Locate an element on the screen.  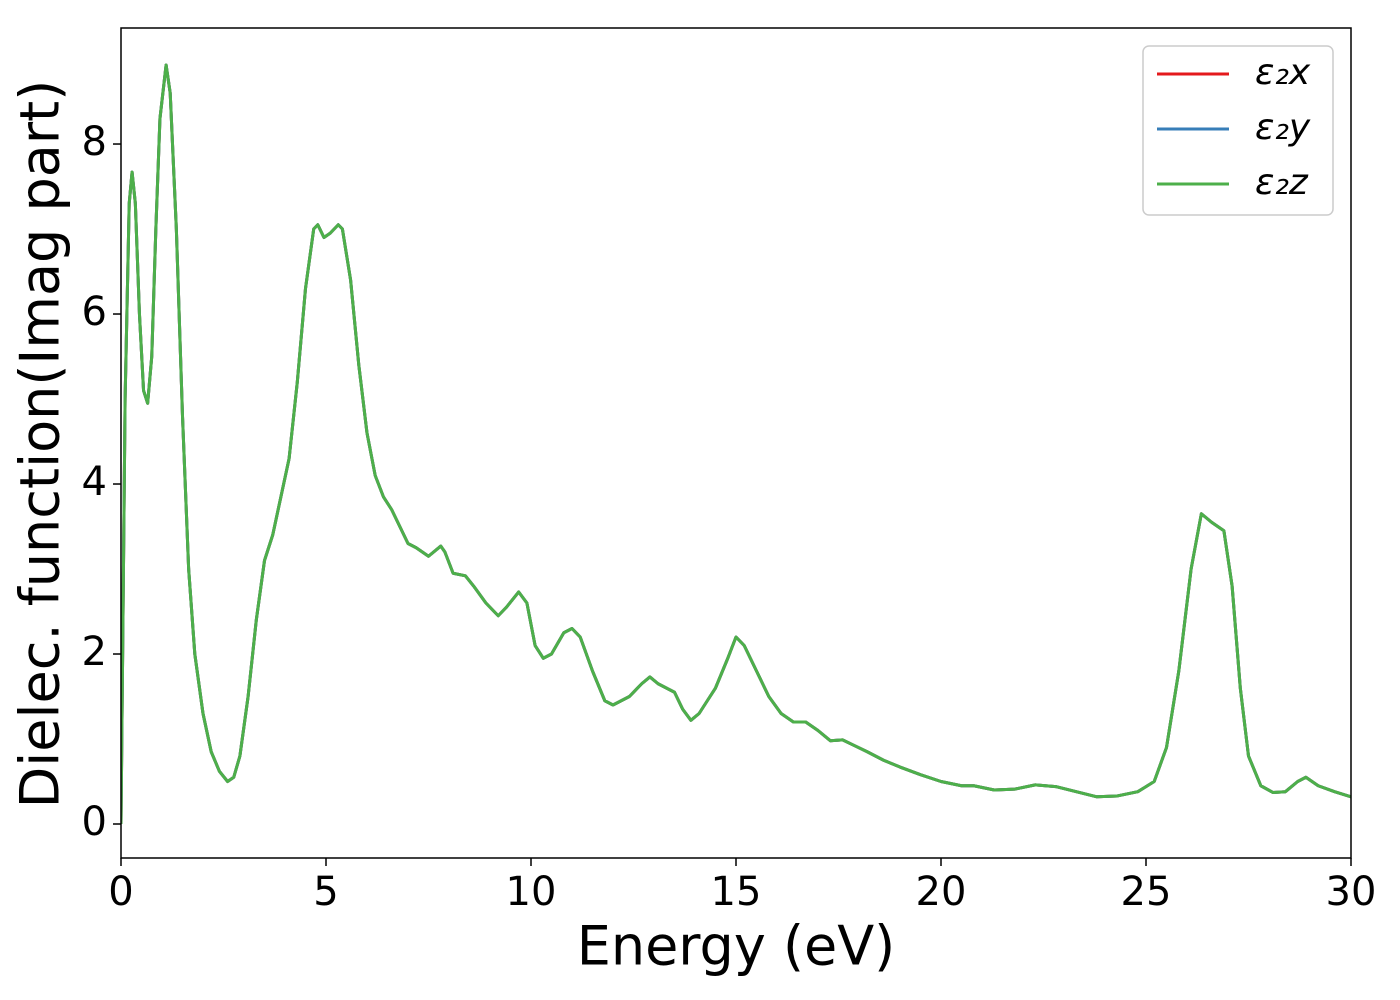
legend-label: ε₂z is located at coordinates (1282, 182).